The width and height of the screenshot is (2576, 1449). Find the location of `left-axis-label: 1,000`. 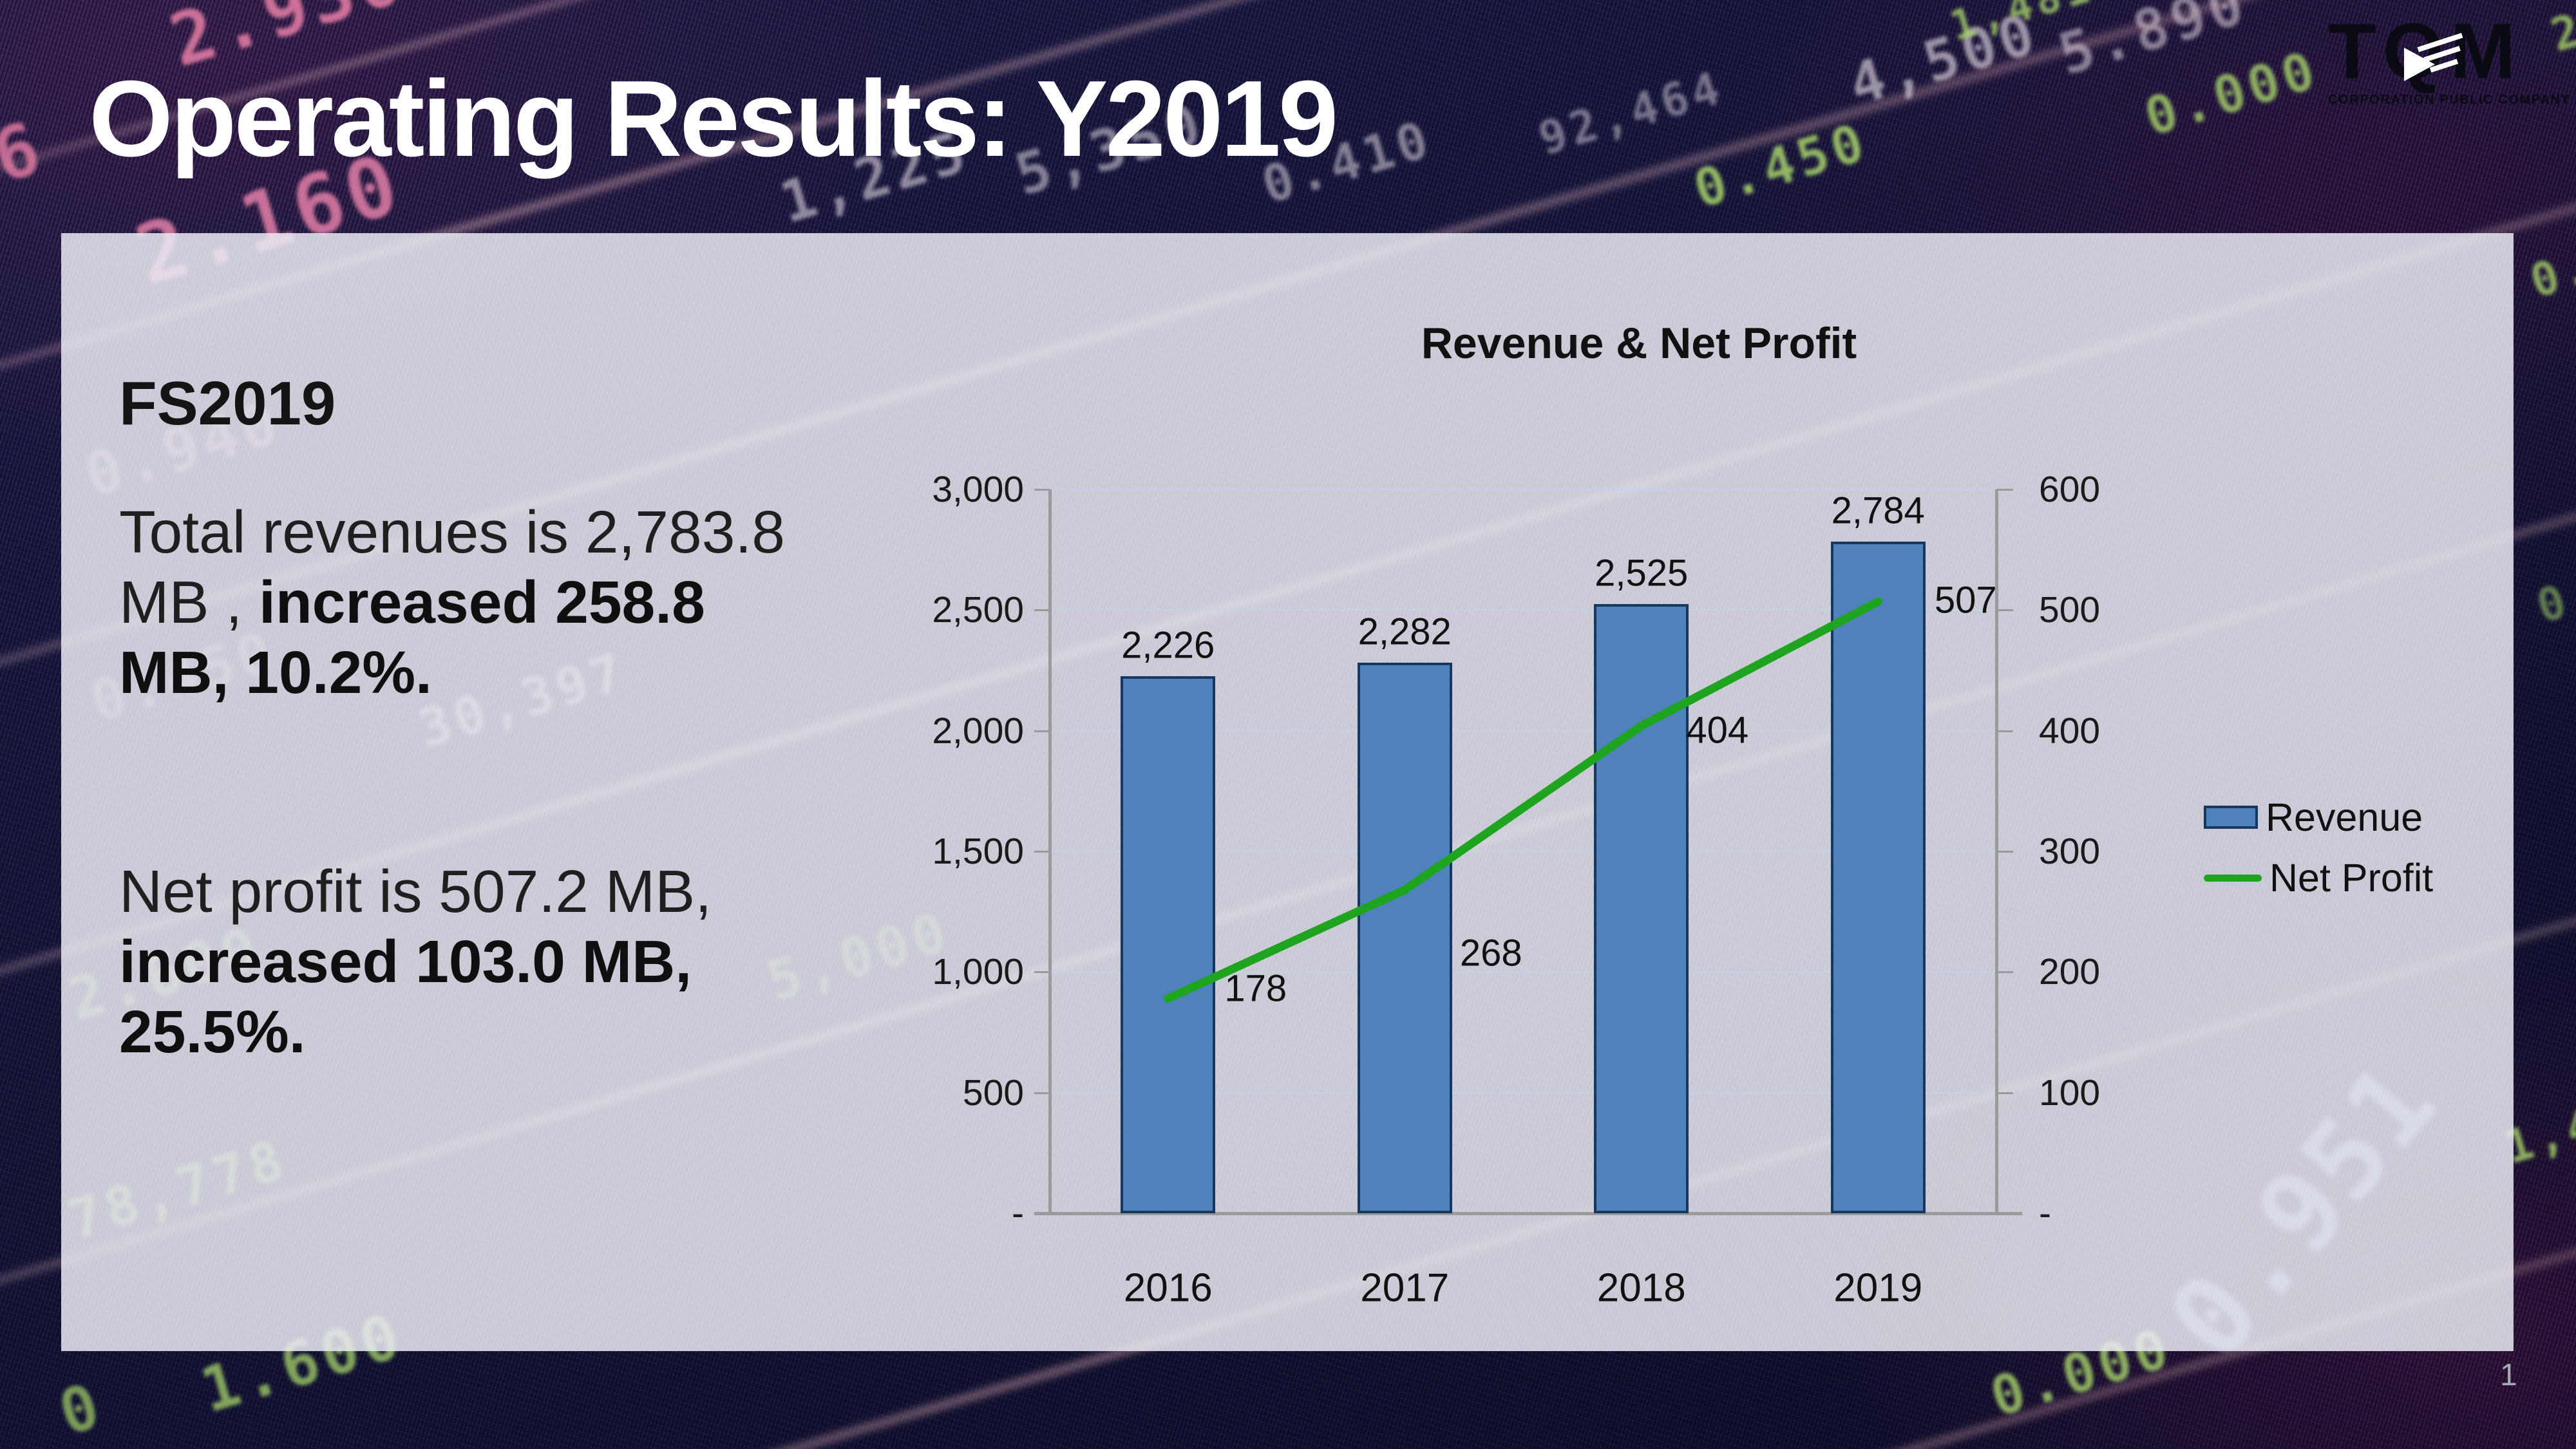

left-axis-label: 1,000 is located at coordinates (978, 972).